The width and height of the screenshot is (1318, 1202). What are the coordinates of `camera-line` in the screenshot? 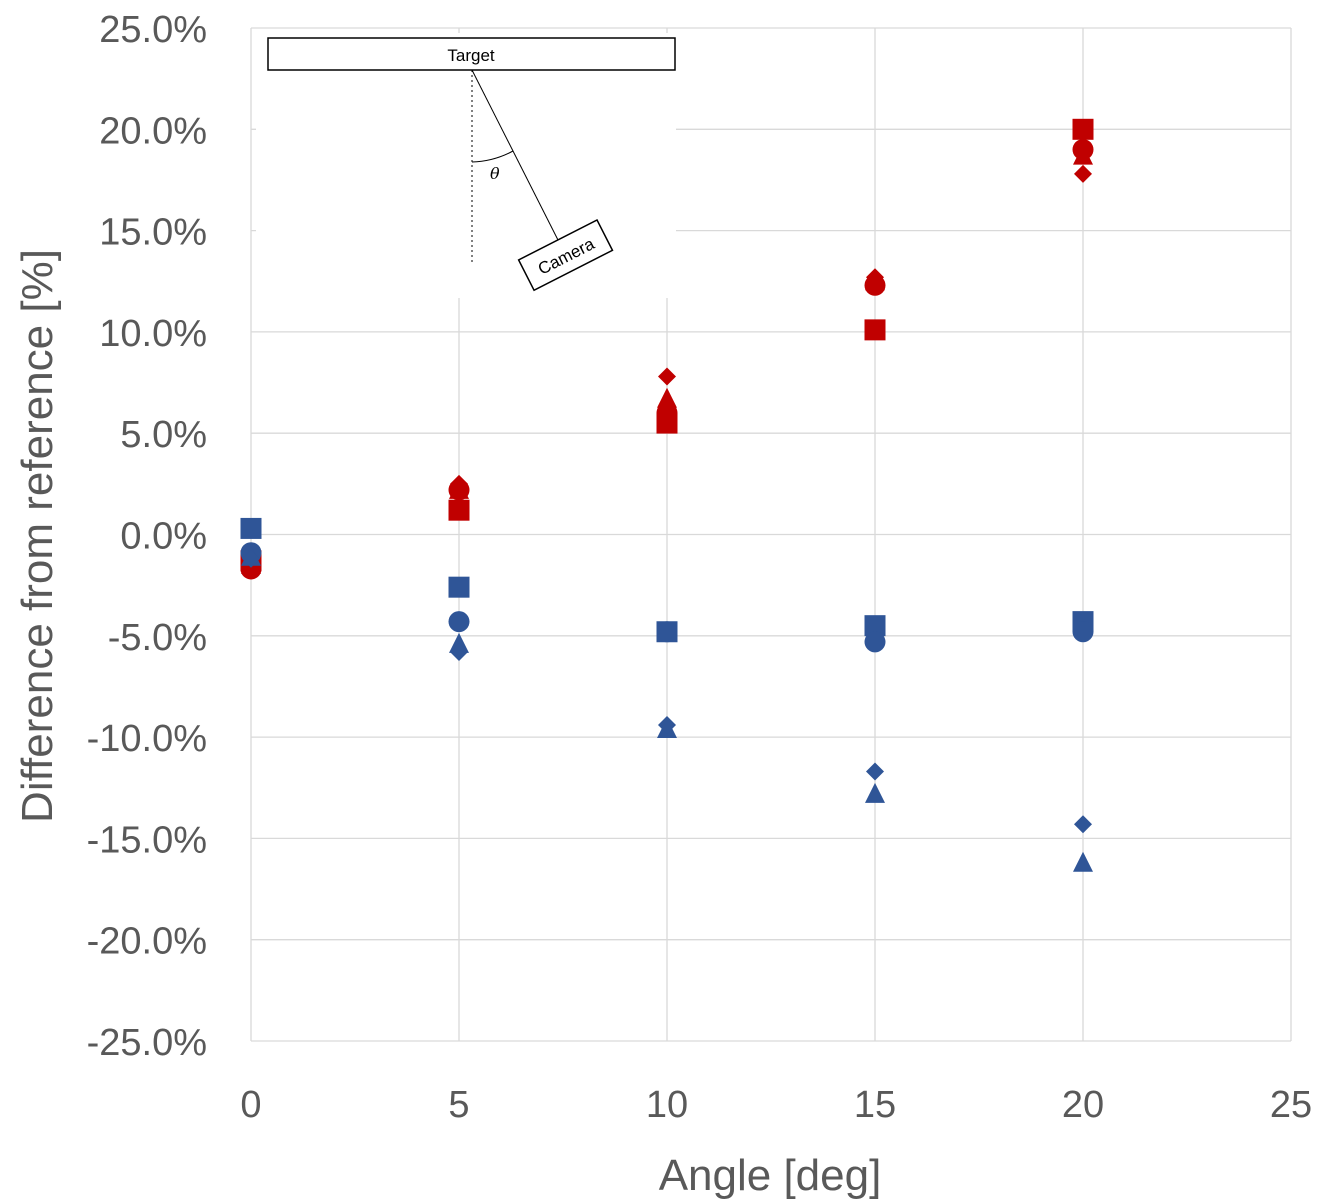 It's located at (515, 155).